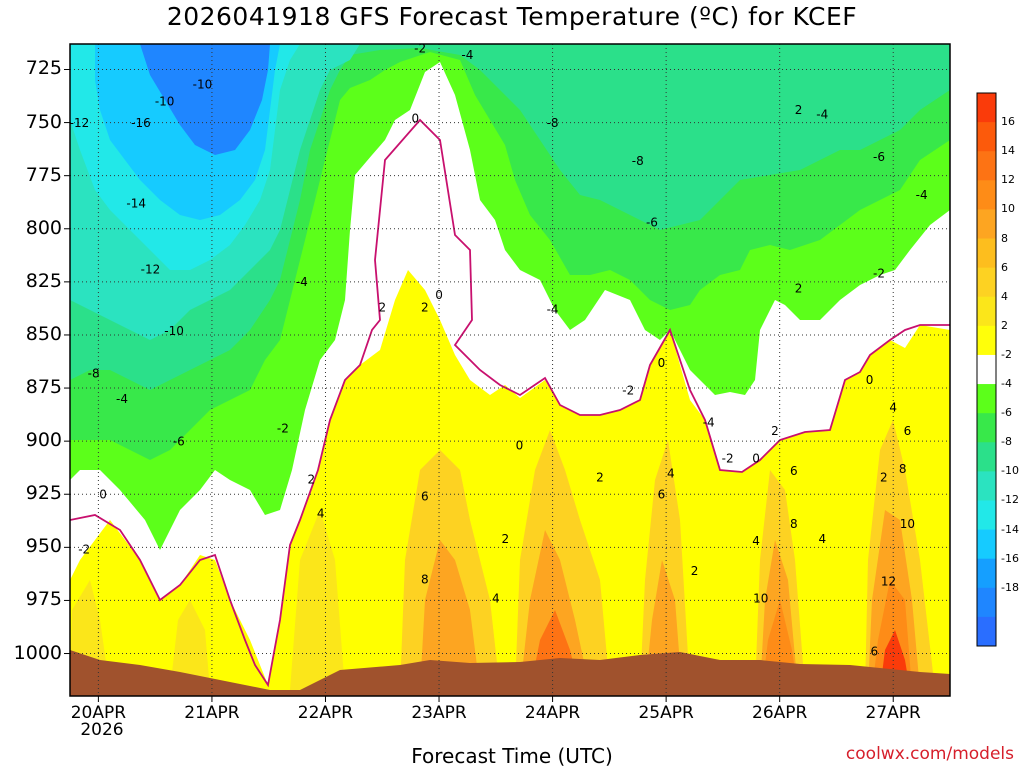 This screenshot has height=768, width=1024. I want to click on x-tick-label: 20APR, so click(98, 713).